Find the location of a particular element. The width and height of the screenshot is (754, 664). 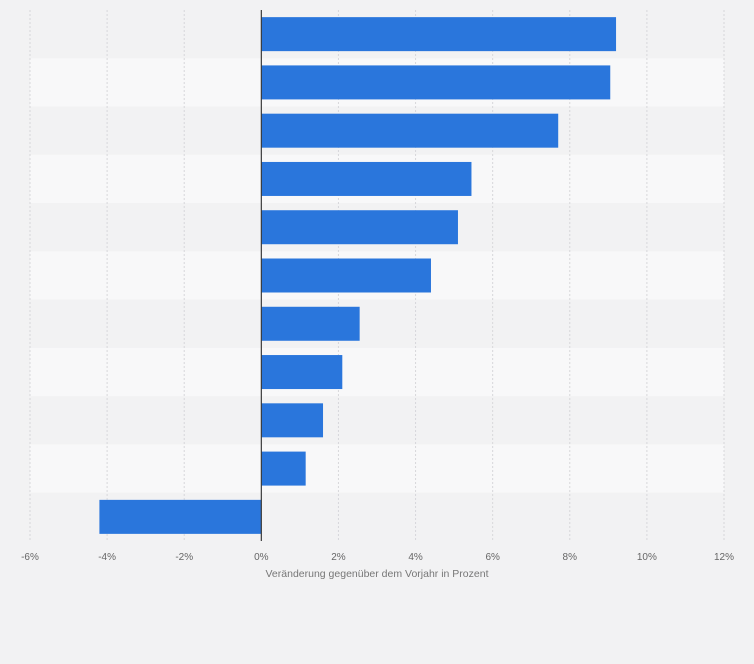

x-tick-label: 2% is located at coordinates (338, 557).